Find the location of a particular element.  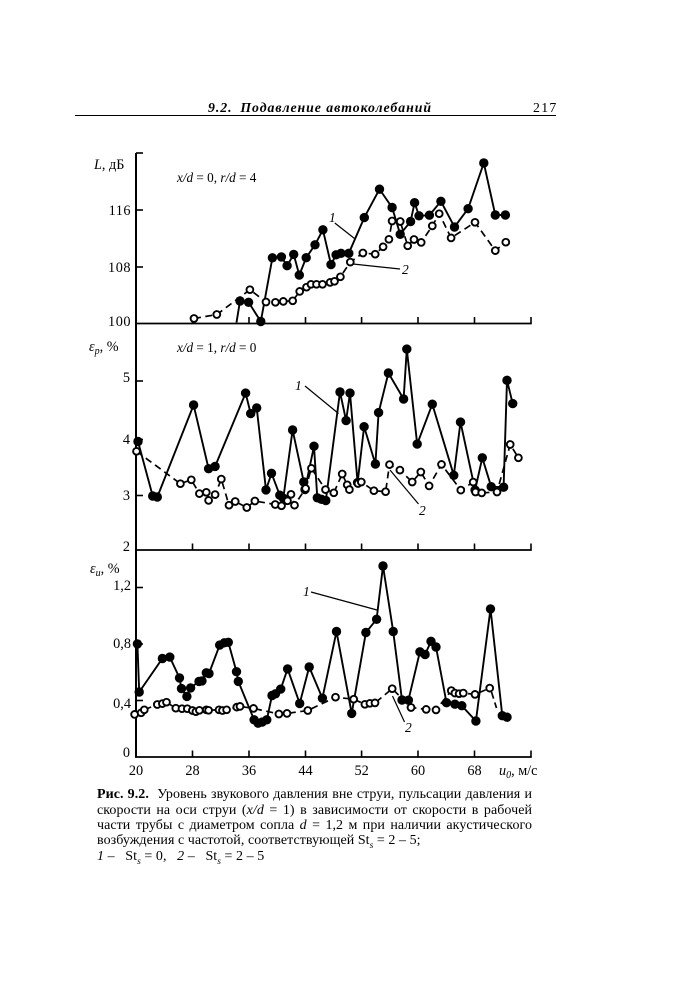

svg-text: x/d = 0, r/d = 4 is located at coordinates (216, 177).